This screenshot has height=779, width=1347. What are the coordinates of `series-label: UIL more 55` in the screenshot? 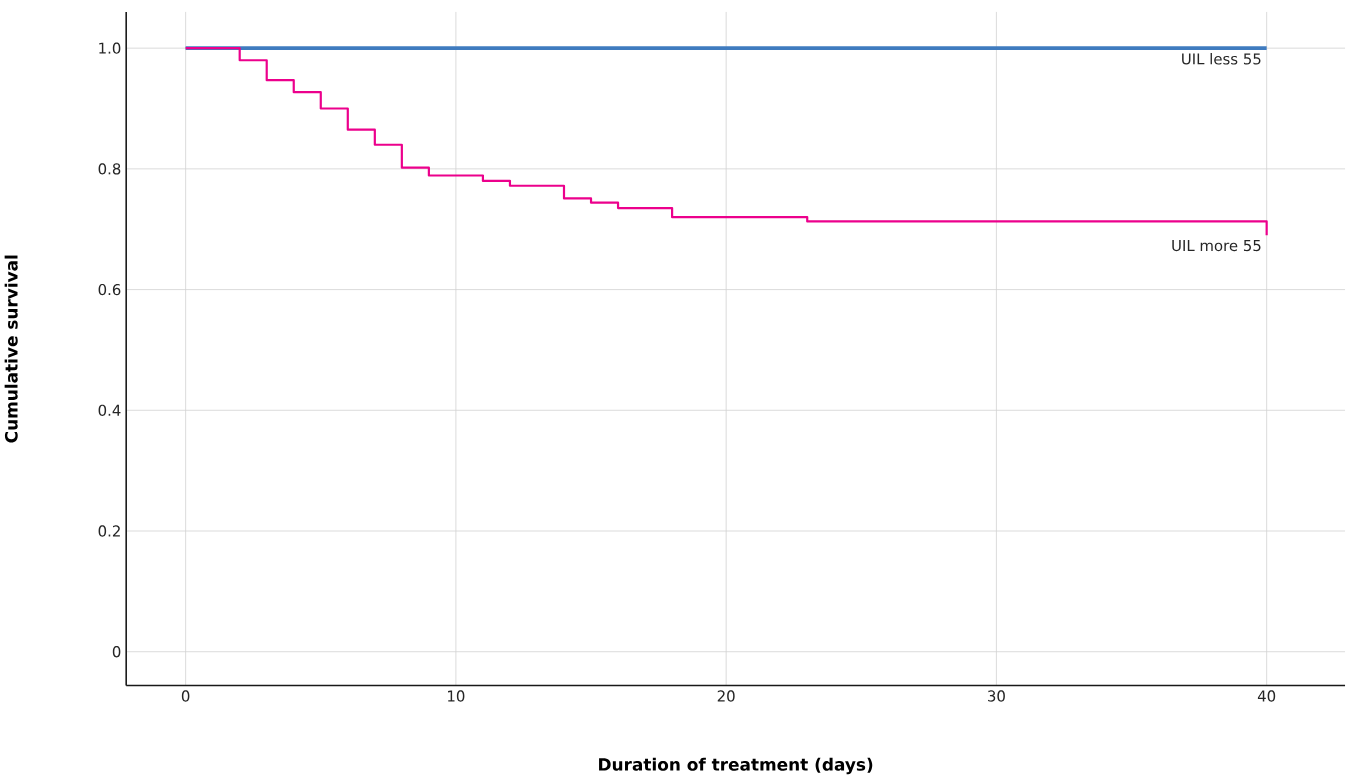 It's located at (1216, 246).